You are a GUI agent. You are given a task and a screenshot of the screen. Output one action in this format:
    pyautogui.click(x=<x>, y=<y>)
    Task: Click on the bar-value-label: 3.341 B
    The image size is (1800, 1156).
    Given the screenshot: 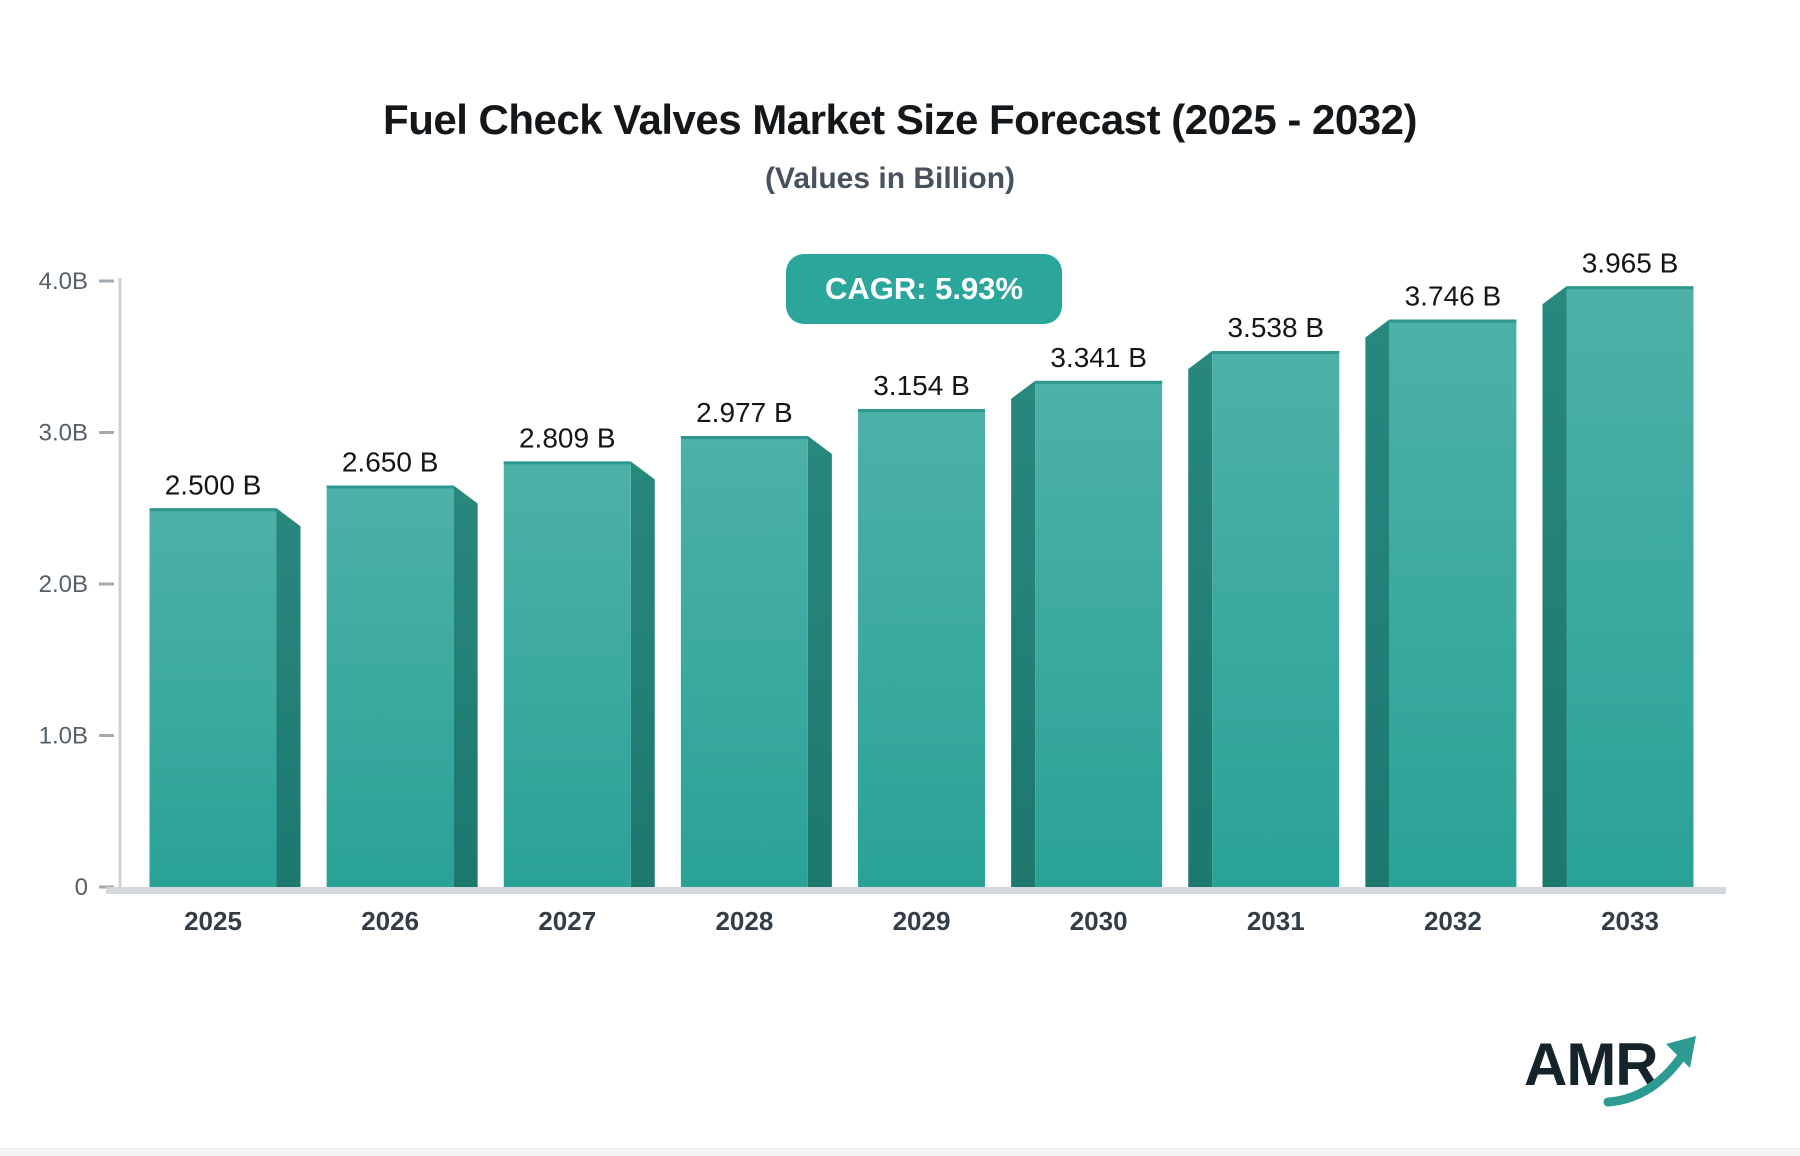 What is the action you would take?
    pyautogui.click(x=1098, y=357)
    